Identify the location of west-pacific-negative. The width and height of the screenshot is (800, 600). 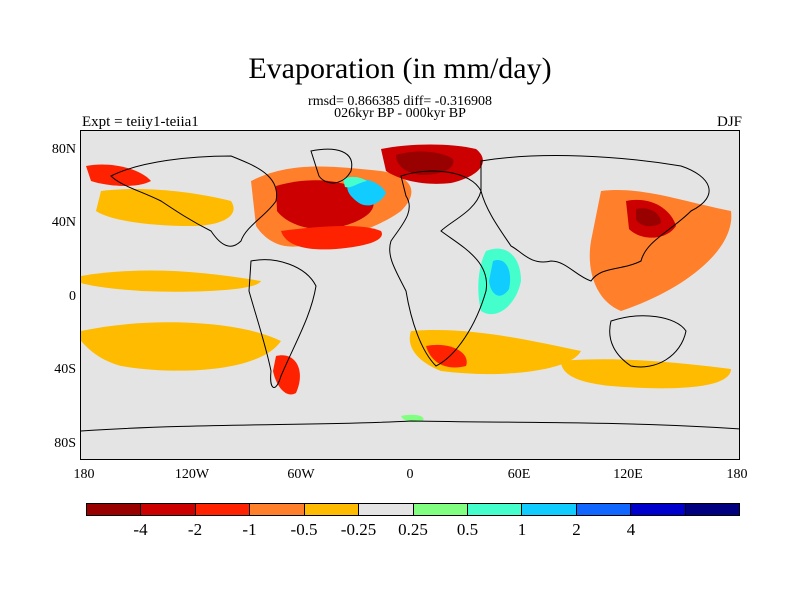
(660, 250).